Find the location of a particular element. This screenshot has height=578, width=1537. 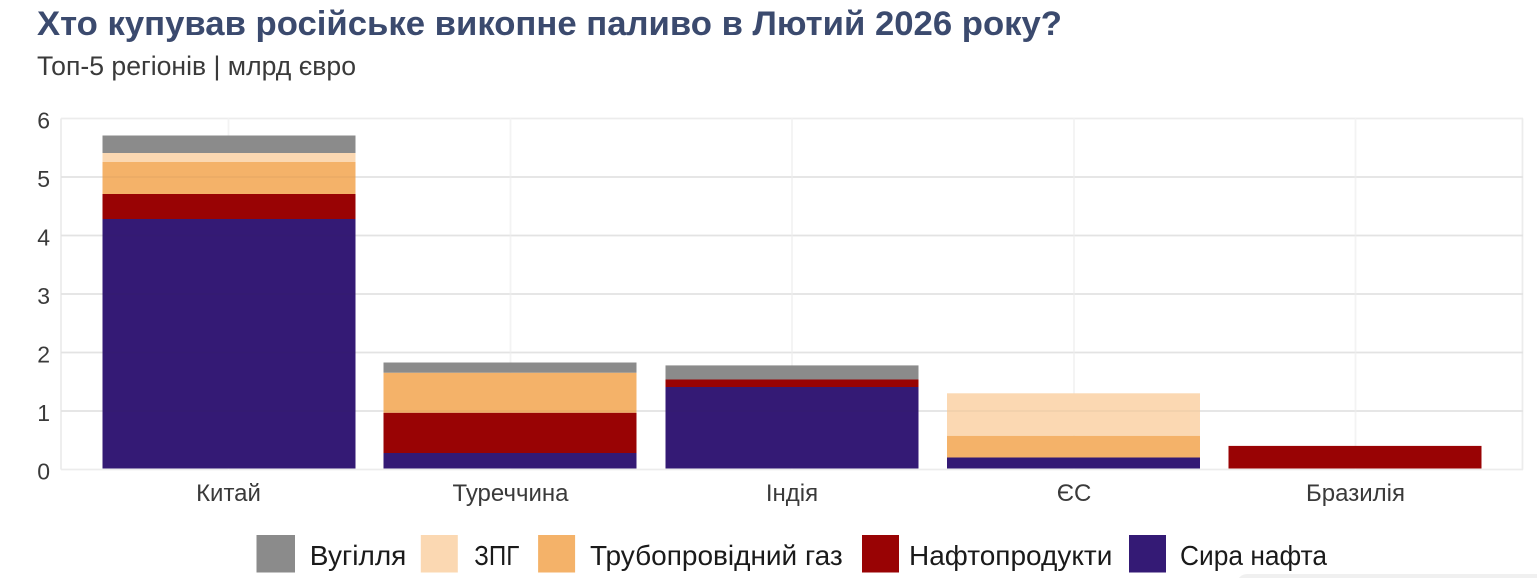

svg-text: Індія is located at coordinates (792, 493).